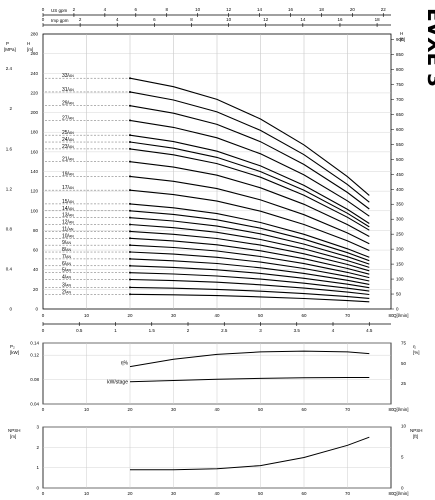 This screenshot has height=500, width=435. What do you see at coordinates (416, 352) in the screenshot?
I see `eff-right-unit: [%]` at bounding box center [416, 352].